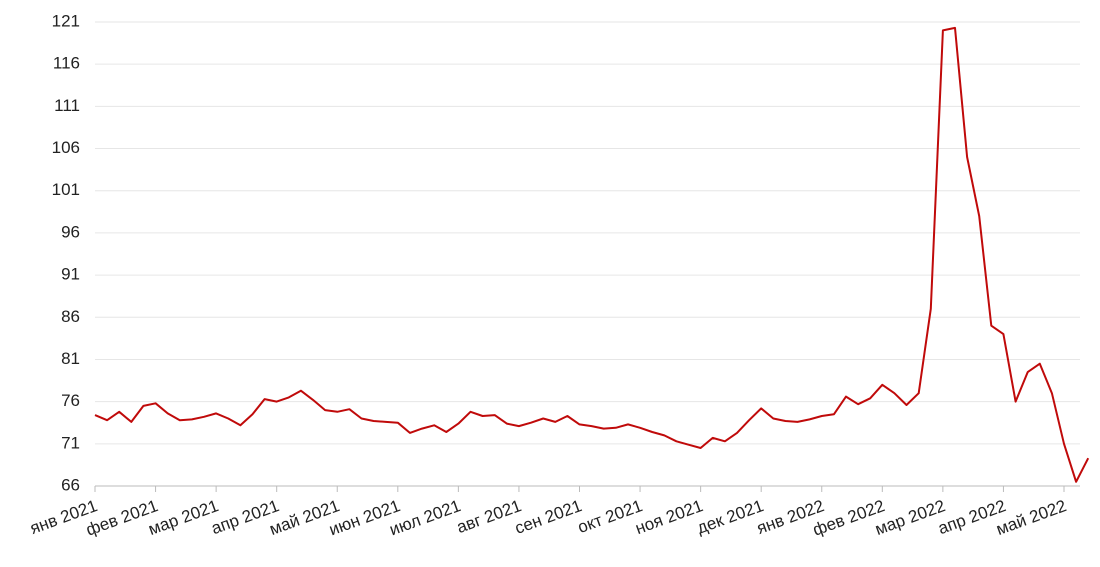  Describe the element at coordinates (67, 105) in the screenshot. I see `y-tick-label: 111` at that location.